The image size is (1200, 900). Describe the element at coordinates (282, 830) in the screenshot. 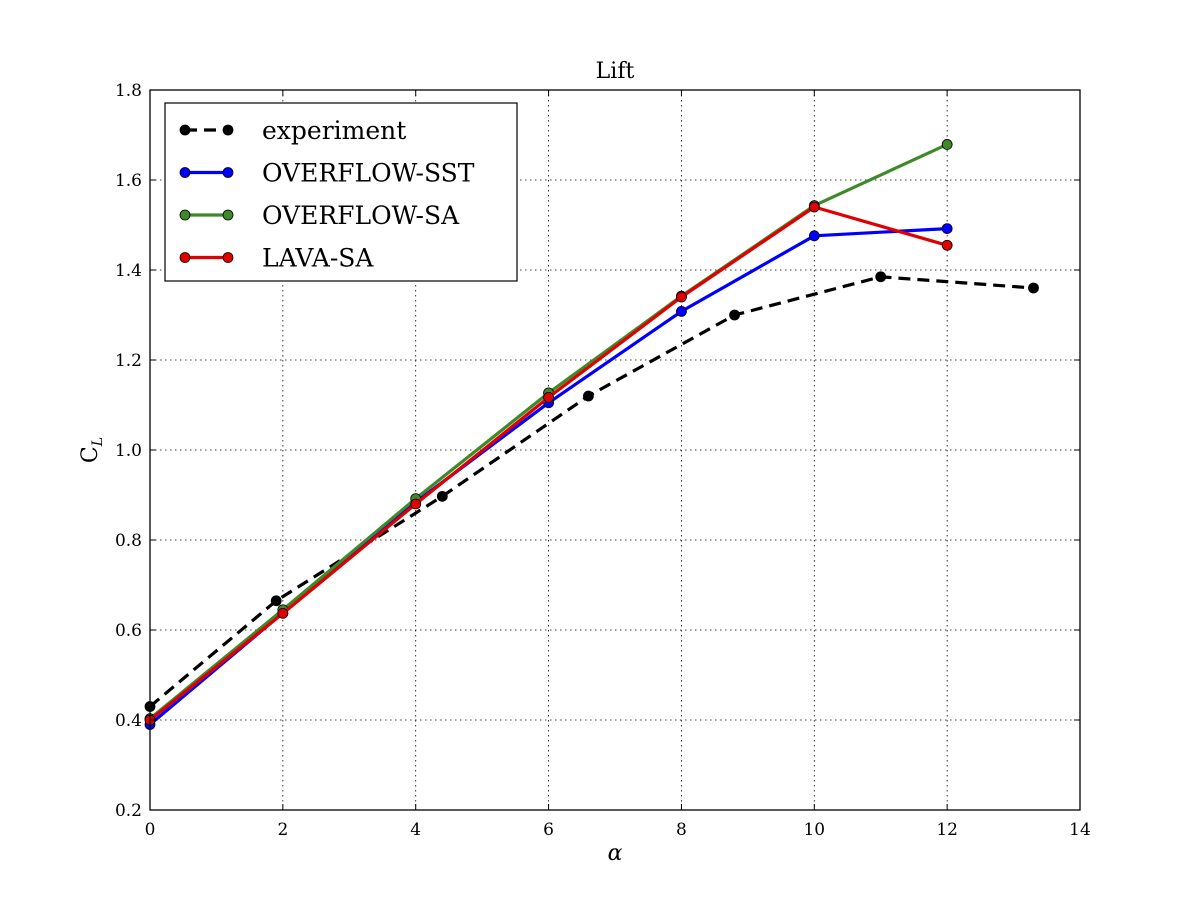

I see `x-tick-label: 2` at that location.